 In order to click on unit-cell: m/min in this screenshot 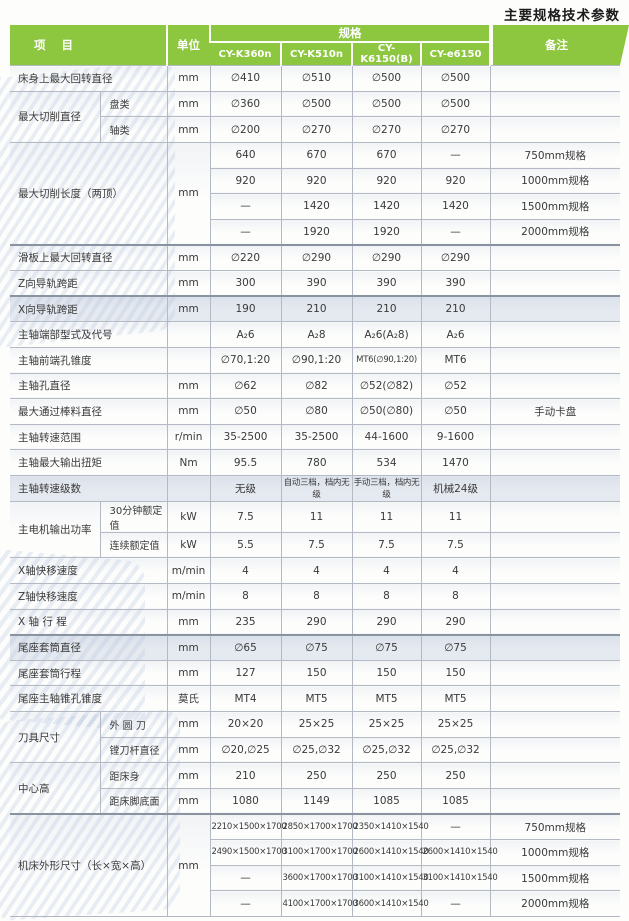, I will do `click(188, 570)`.